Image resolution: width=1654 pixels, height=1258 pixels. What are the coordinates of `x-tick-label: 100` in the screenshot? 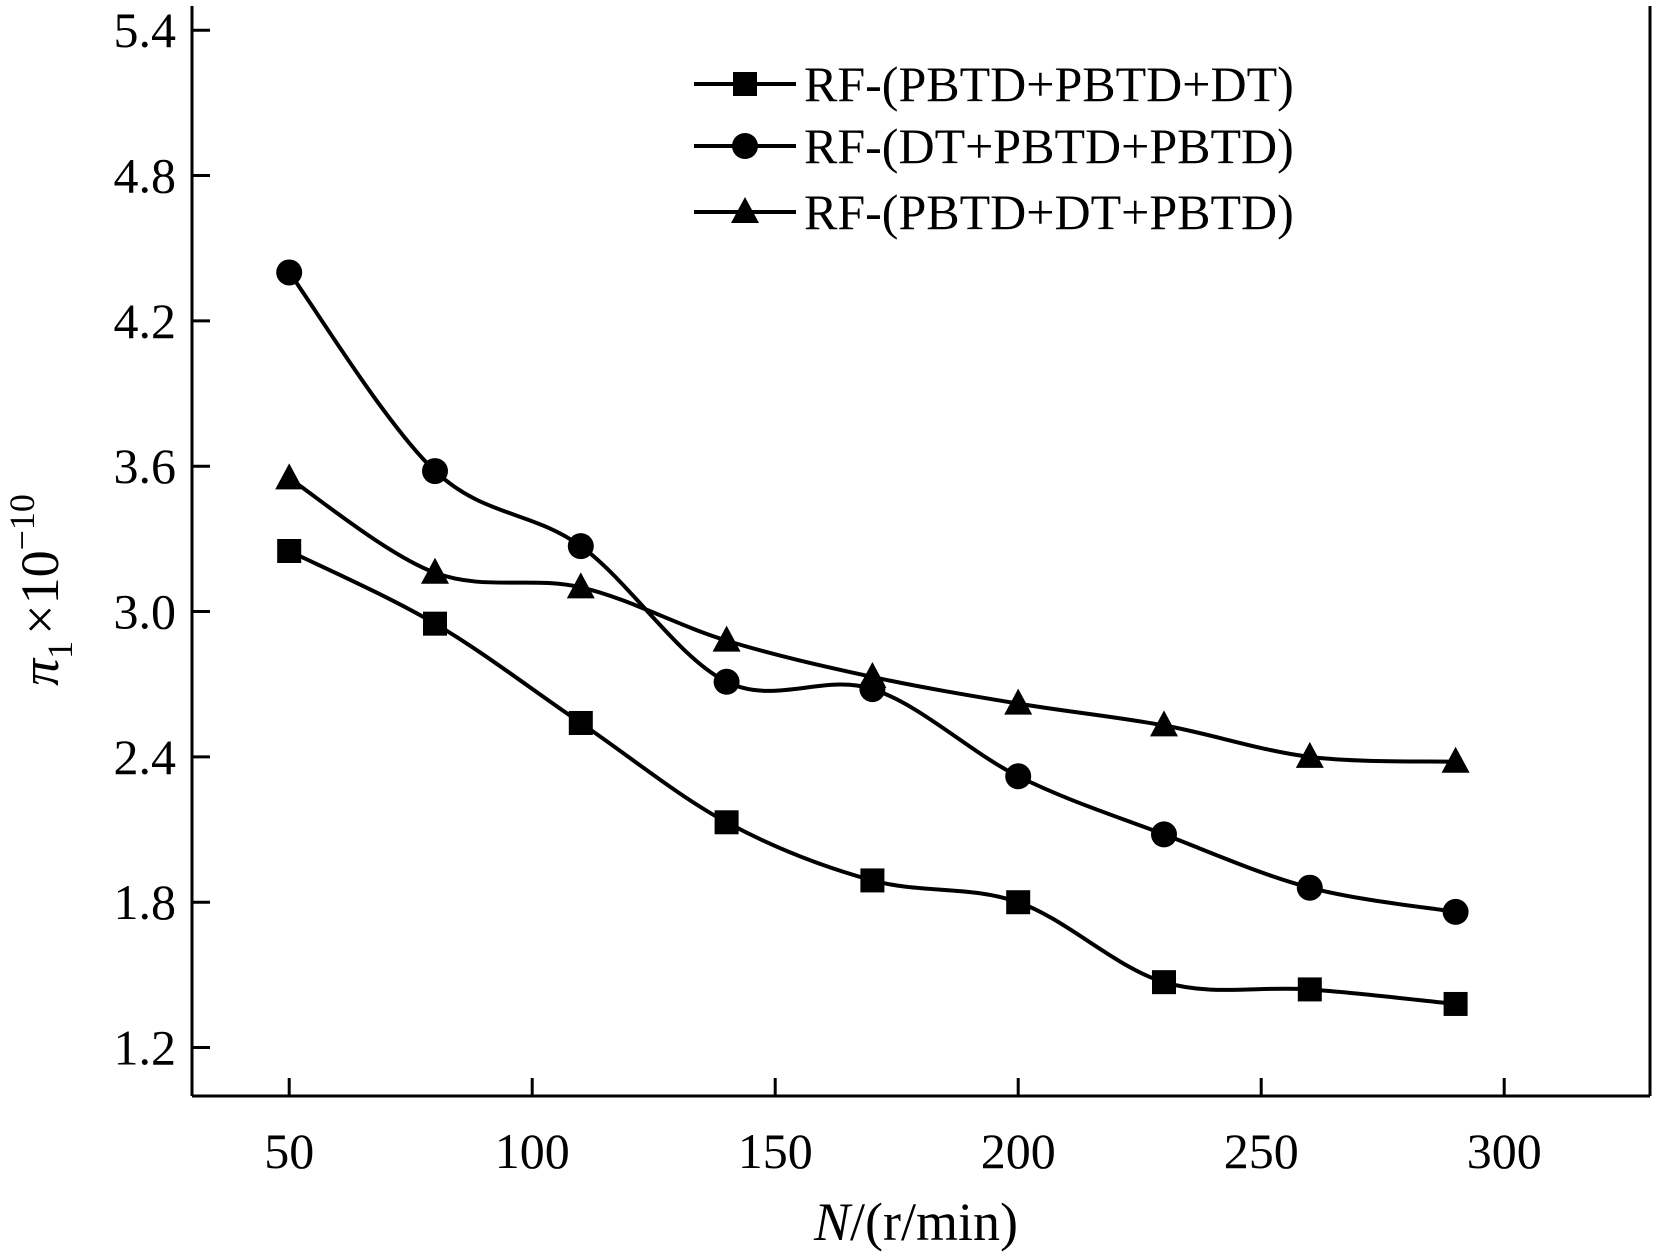 It's located at (532, 1151).